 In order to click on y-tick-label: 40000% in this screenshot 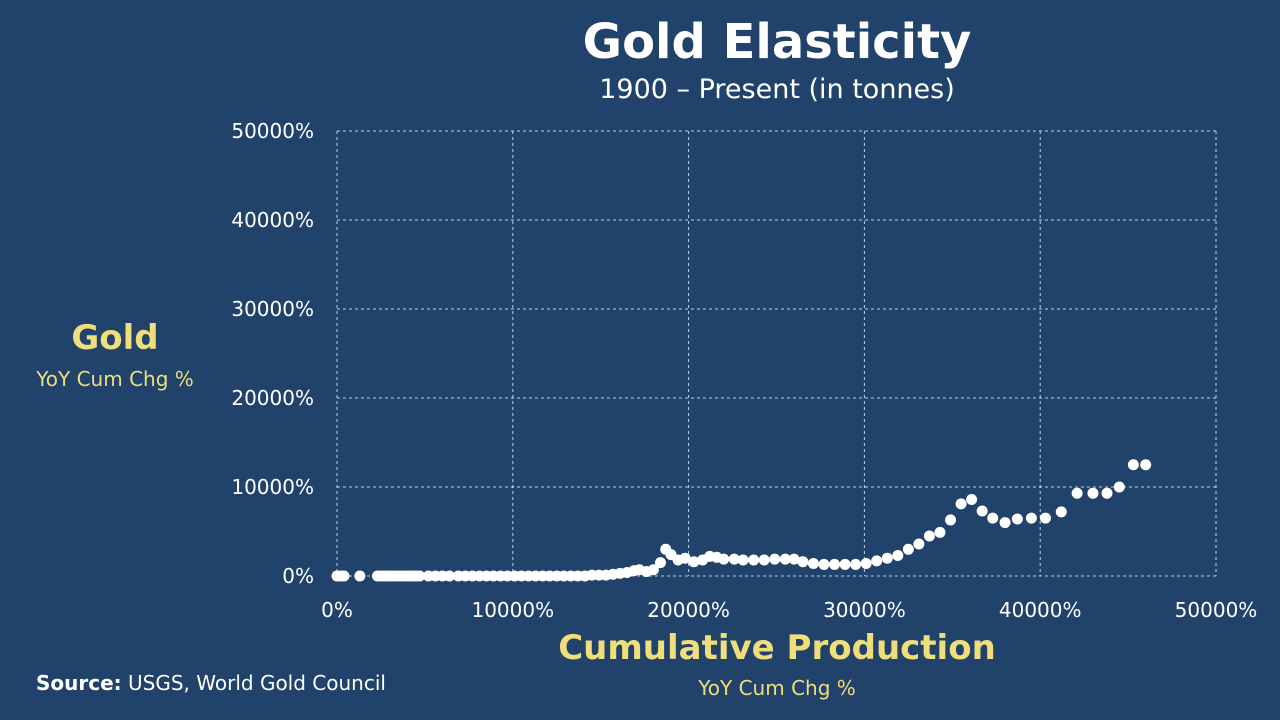, I will do `click(272, 220)`.